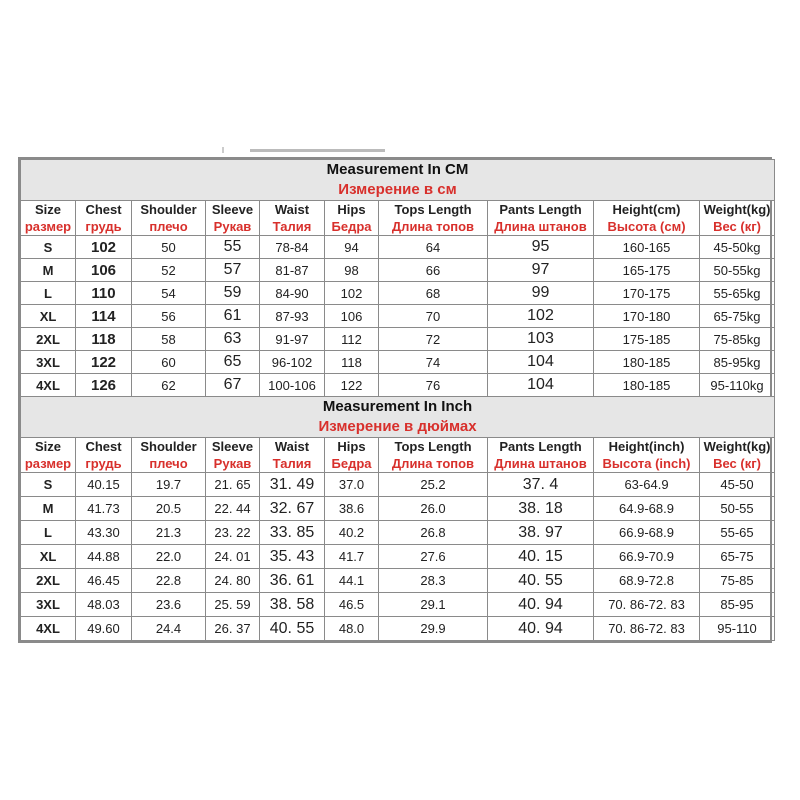  Describe the element at coordinates (48, 316) in the screenshot. I see `size-cell: XL` at that location.